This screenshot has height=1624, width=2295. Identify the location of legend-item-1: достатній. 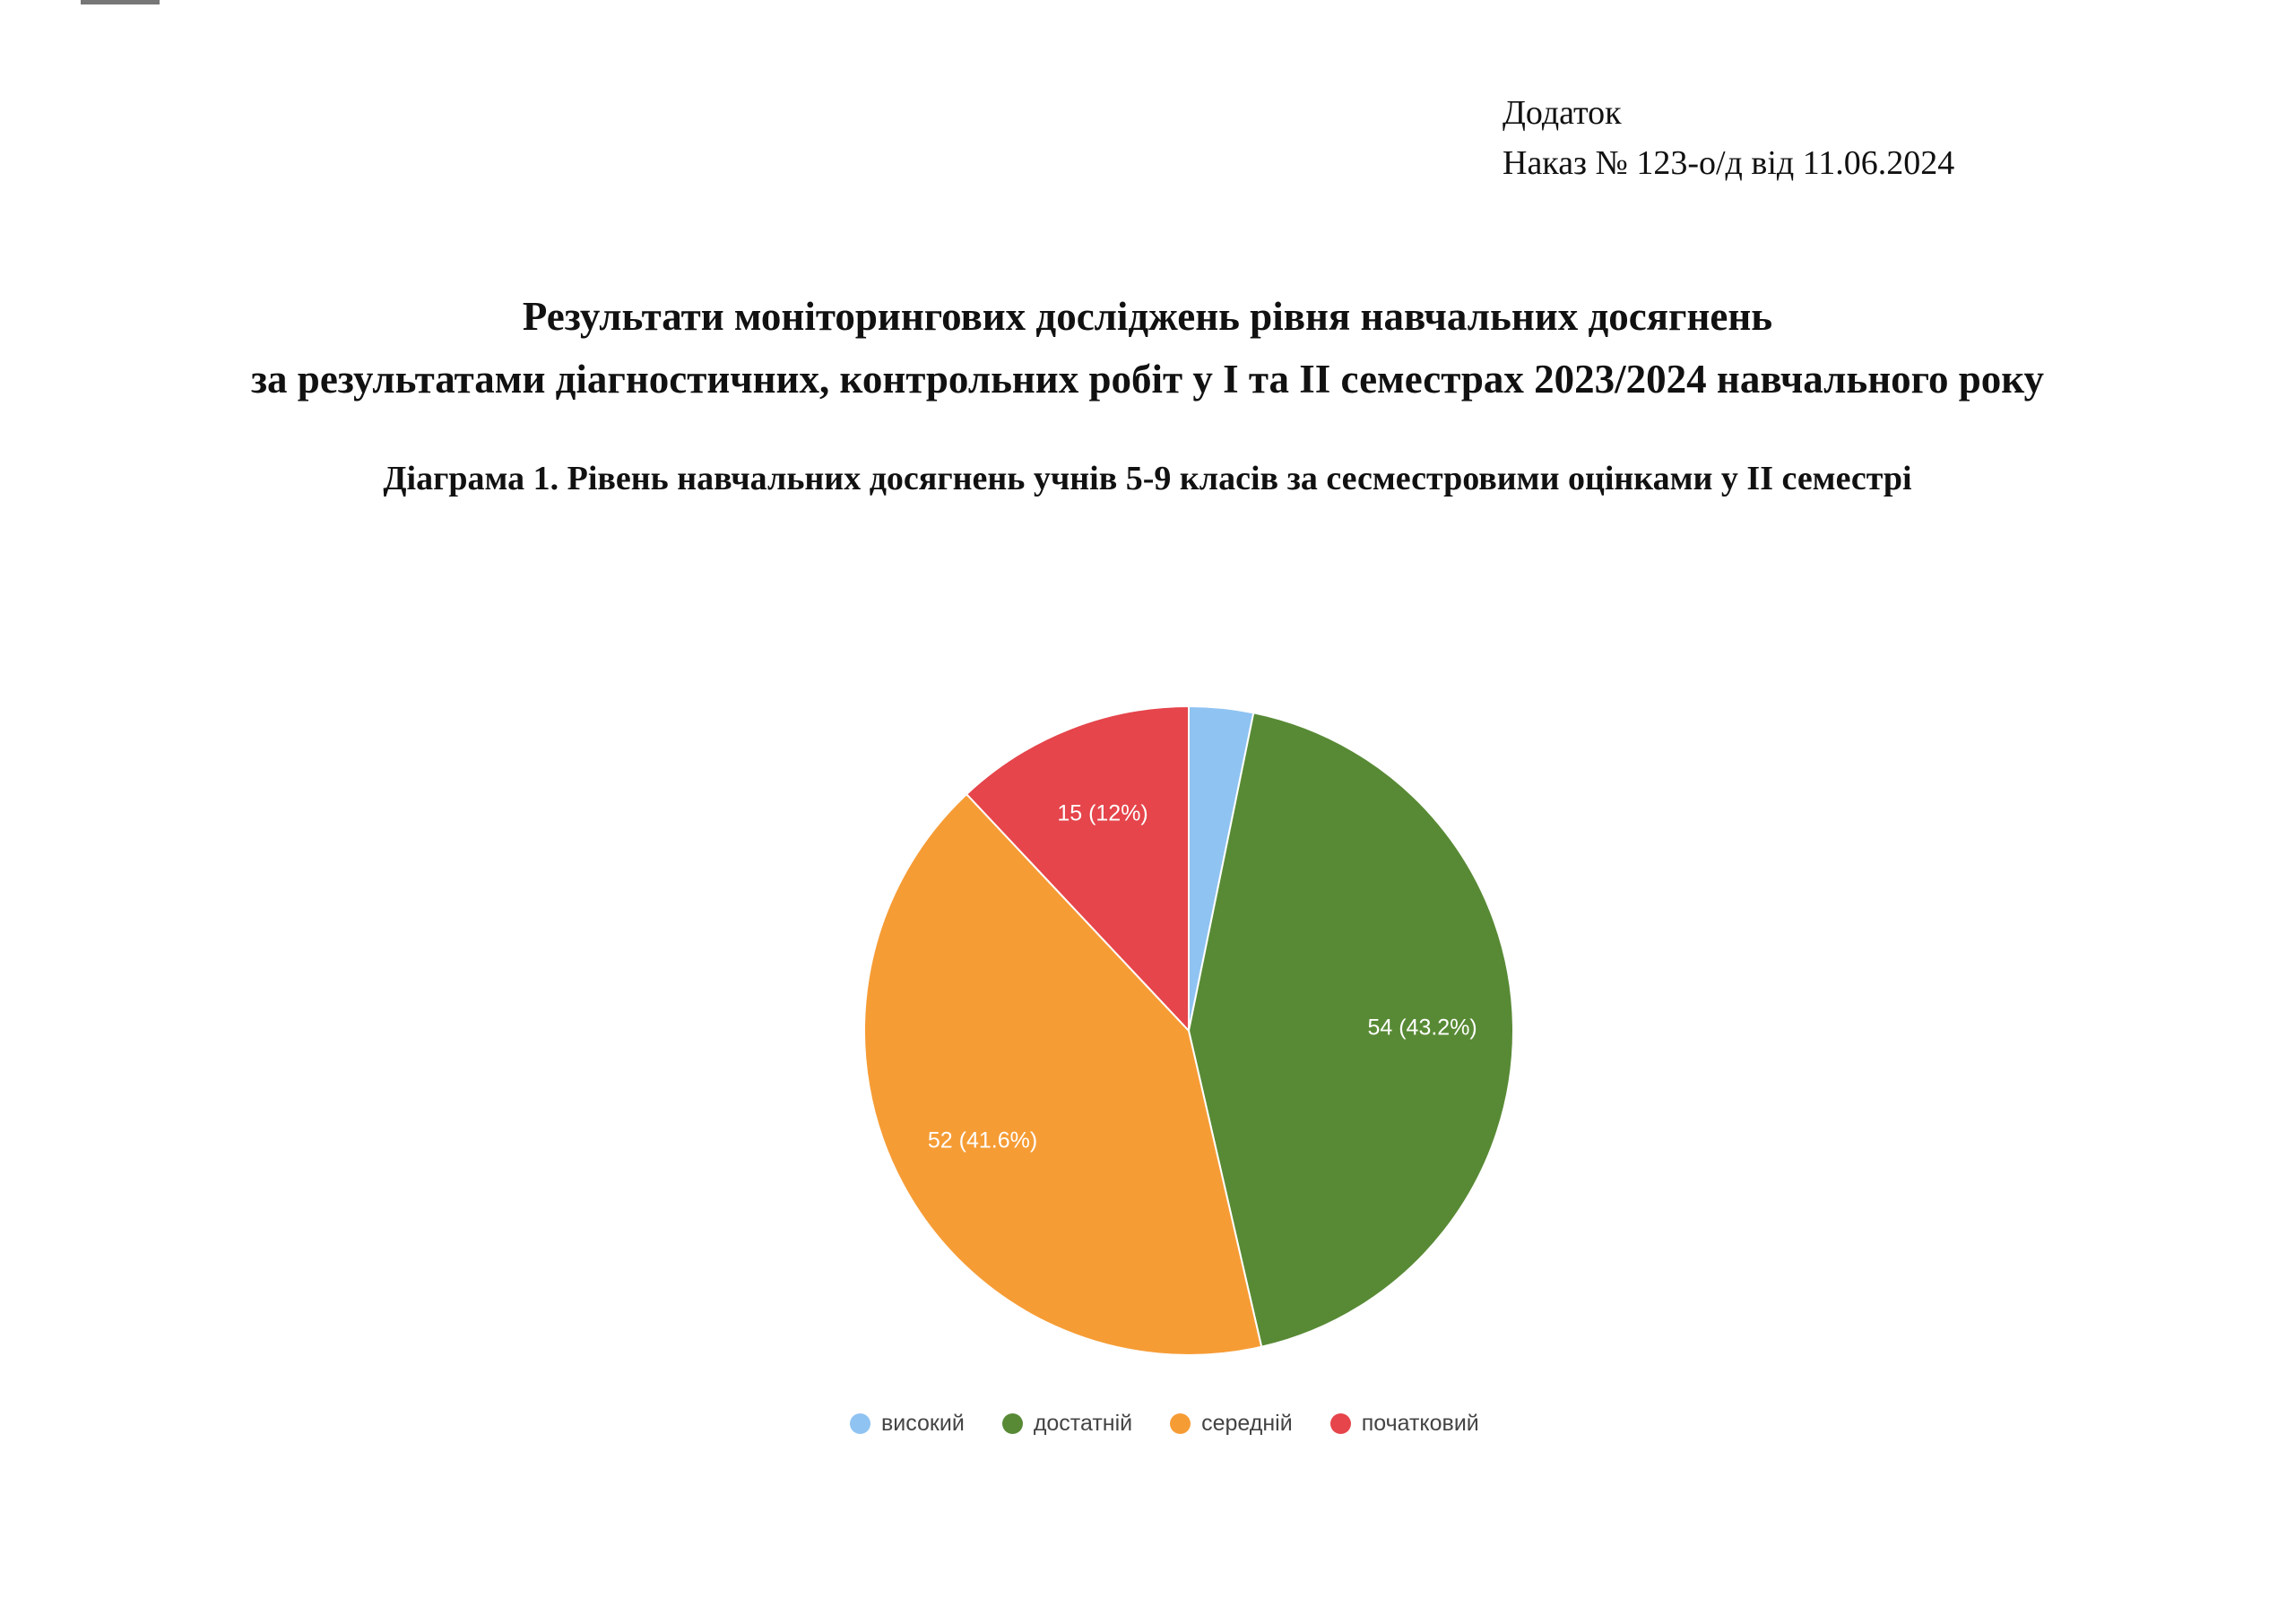
(1067, 1424).